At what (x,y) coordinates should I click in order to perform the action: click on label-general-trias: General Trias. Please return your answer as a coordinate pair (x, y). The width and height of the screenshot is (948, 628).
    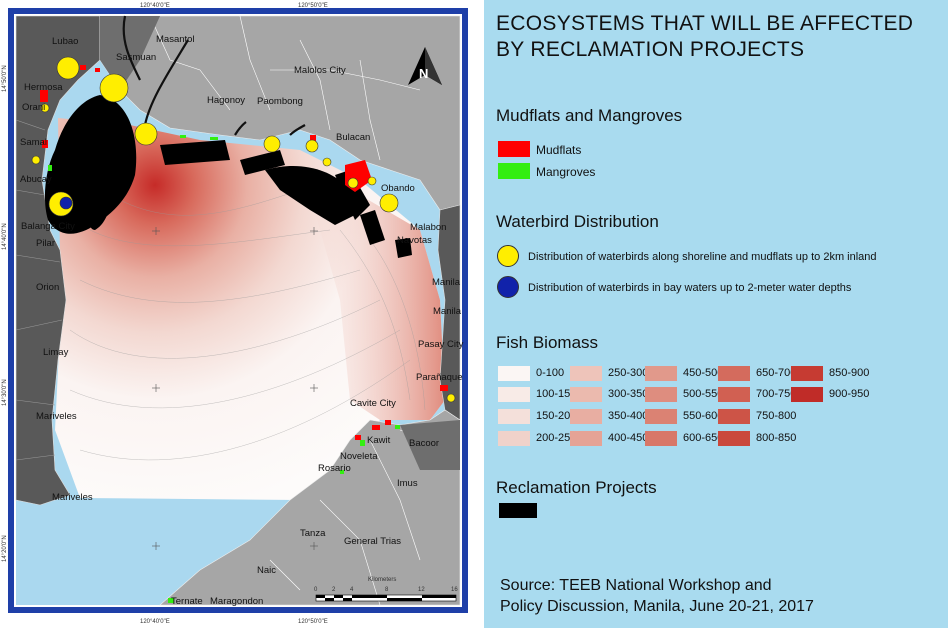
    Looking at the image, I should click on (372, 541).